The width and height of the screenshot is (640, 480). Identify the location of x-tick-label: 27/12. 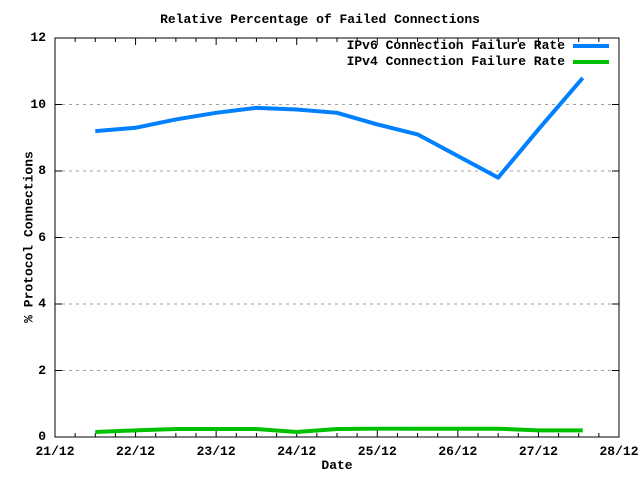
(538, 451).